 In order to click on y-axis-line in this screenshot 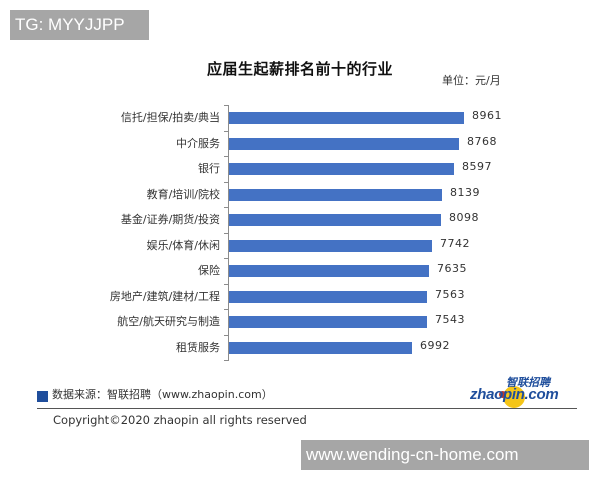, I will do `click(228, 233)`.